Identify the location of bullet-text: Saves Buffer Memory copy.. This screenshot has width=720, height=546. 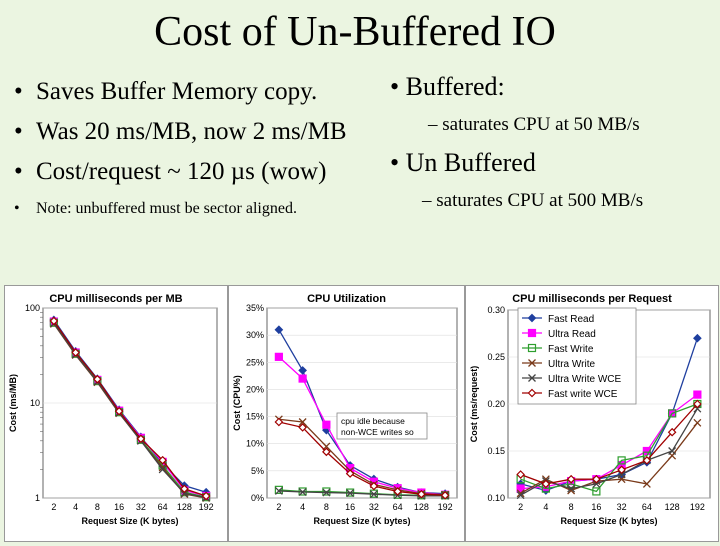
(177, 91).